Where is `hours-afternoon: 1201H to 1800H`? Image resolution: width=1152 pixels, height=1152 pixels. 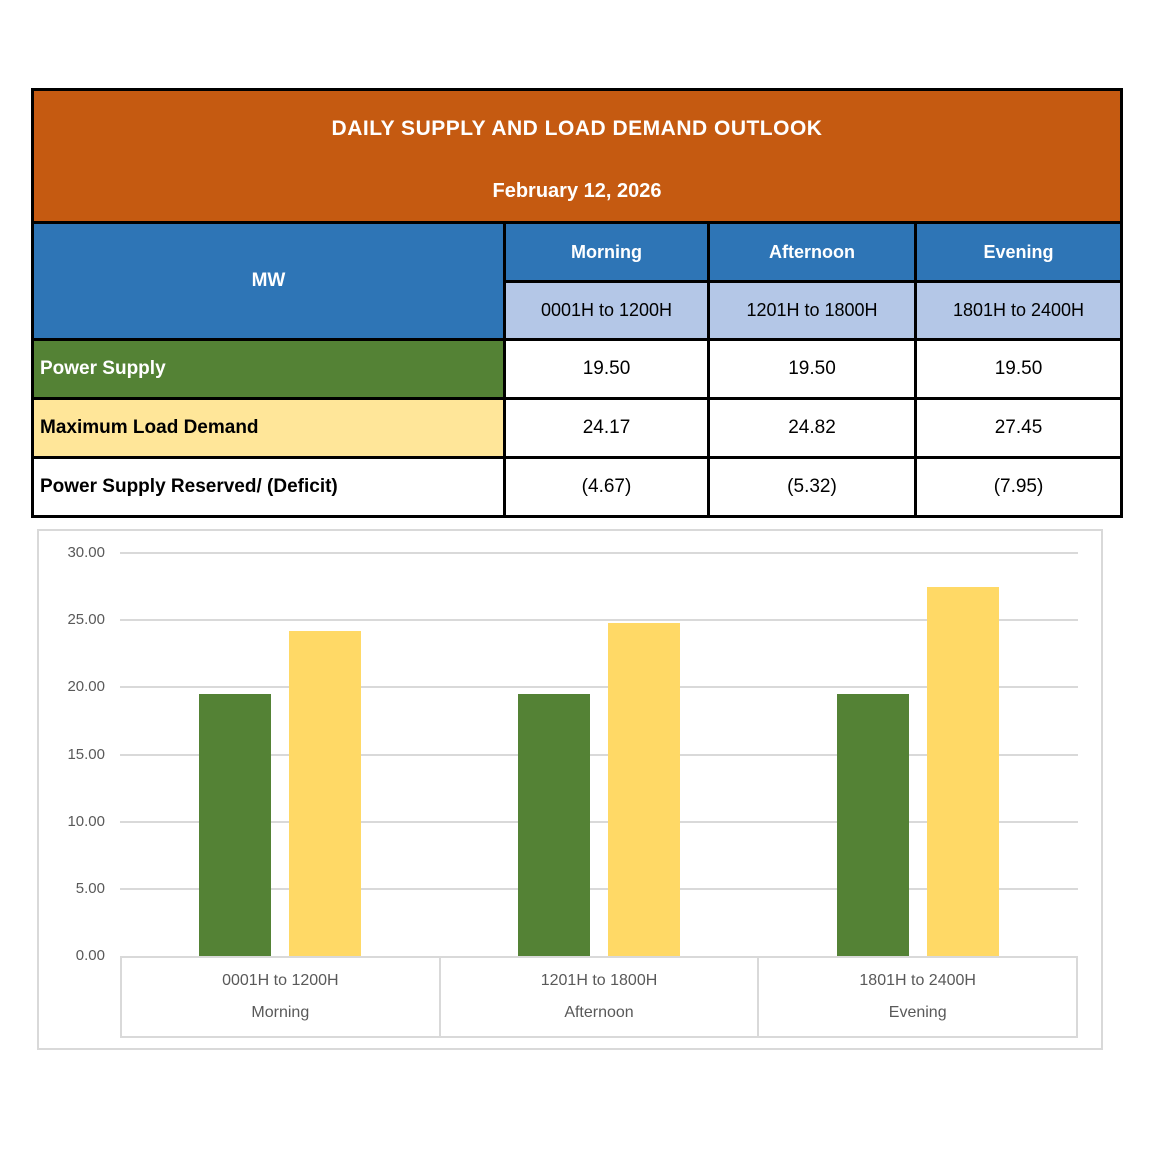
hours-afternoon: 1201H to 1800H is located at coordinates (812, 310).